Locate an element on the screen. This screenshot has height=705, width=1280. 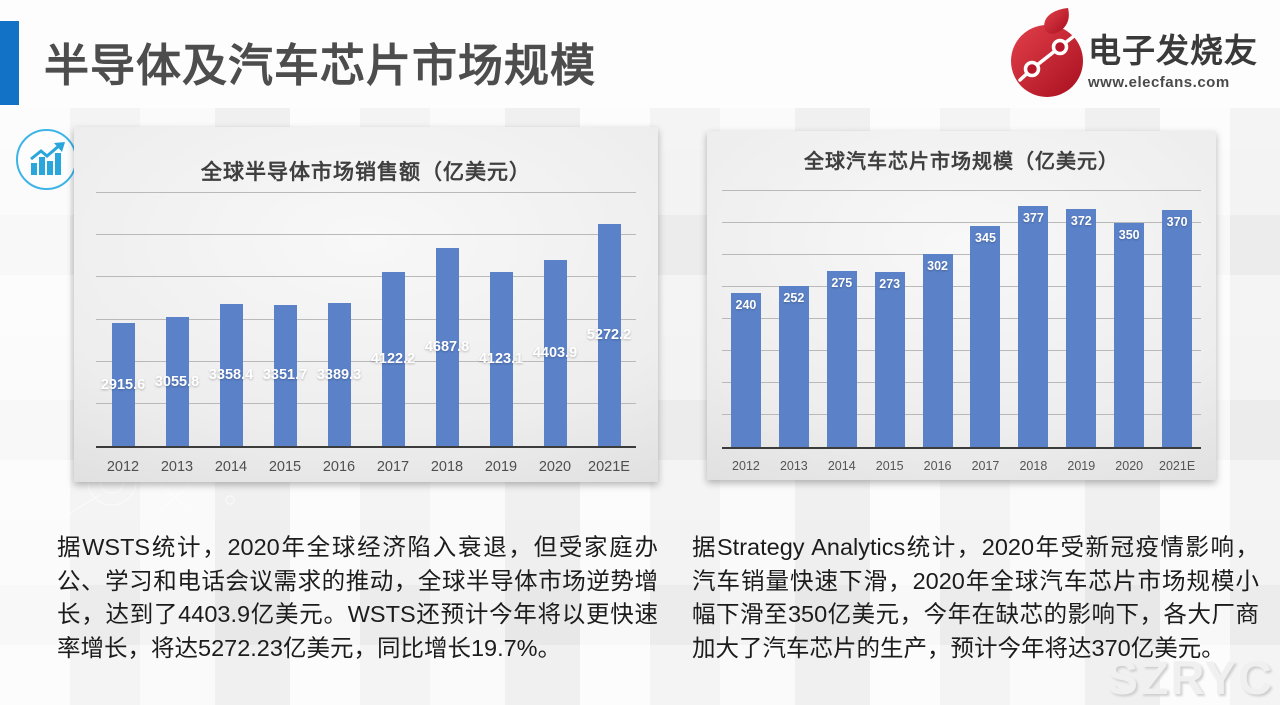
bar-value-label: 302 is located at coordinates (938, 265).